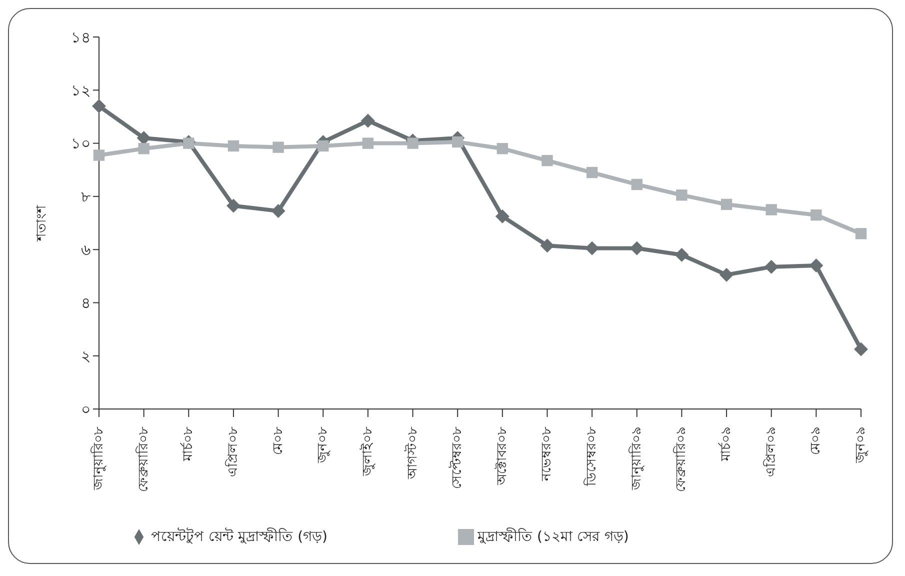  Describe the element at coordinates (81, 37) in the screenshot. I see `y-tick-label: ১৪` at that location.